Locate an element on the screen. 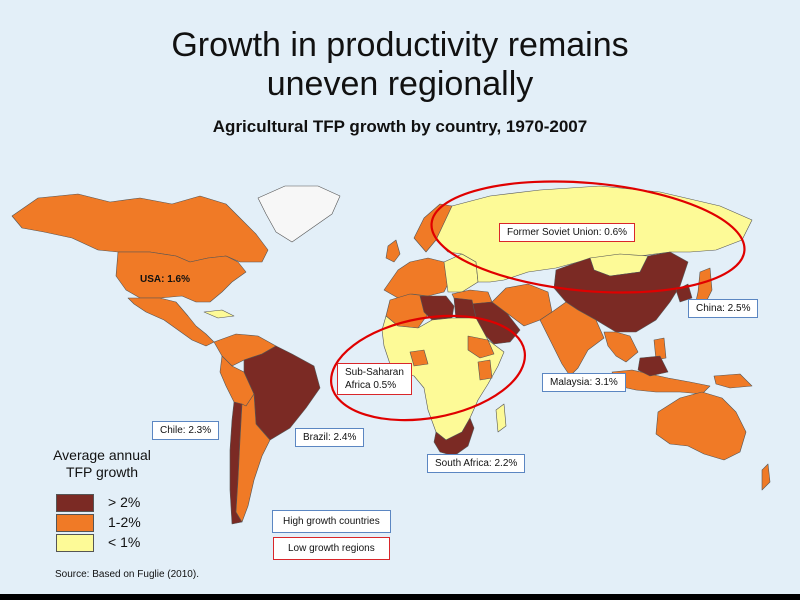  legend-title-line-2: TFP growth is located at coordinates (102, 472).